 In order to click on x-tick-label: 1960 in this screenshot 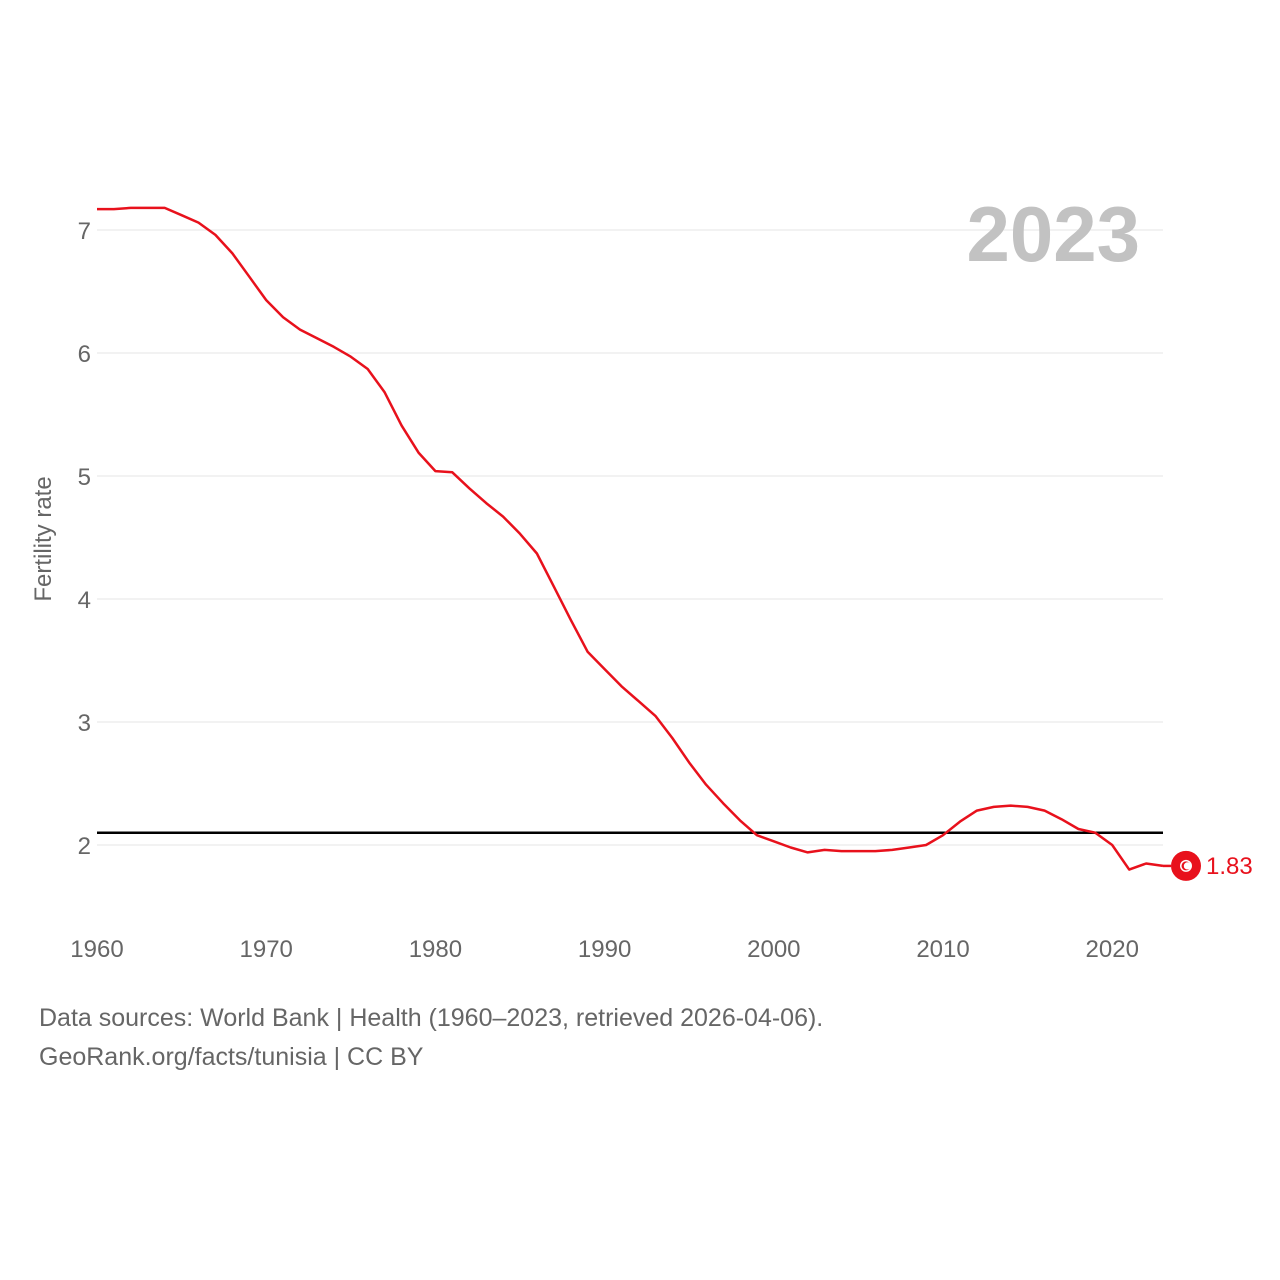, I will do `click(96, 949)`.